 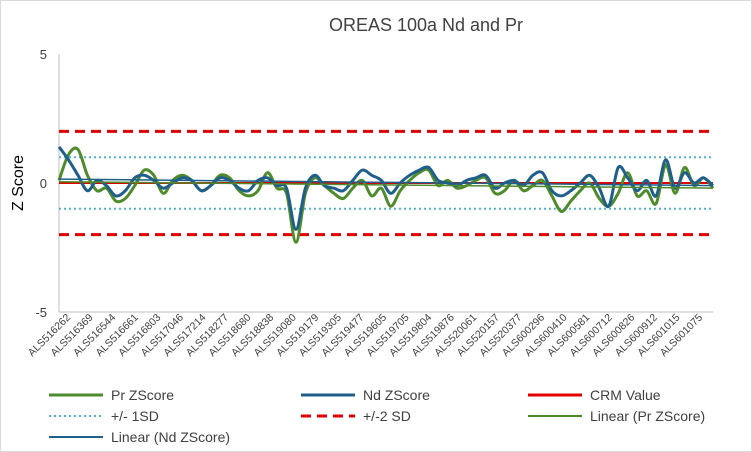 I want to click on legend-label: +/- 1SD, so click(x=135, y=416).